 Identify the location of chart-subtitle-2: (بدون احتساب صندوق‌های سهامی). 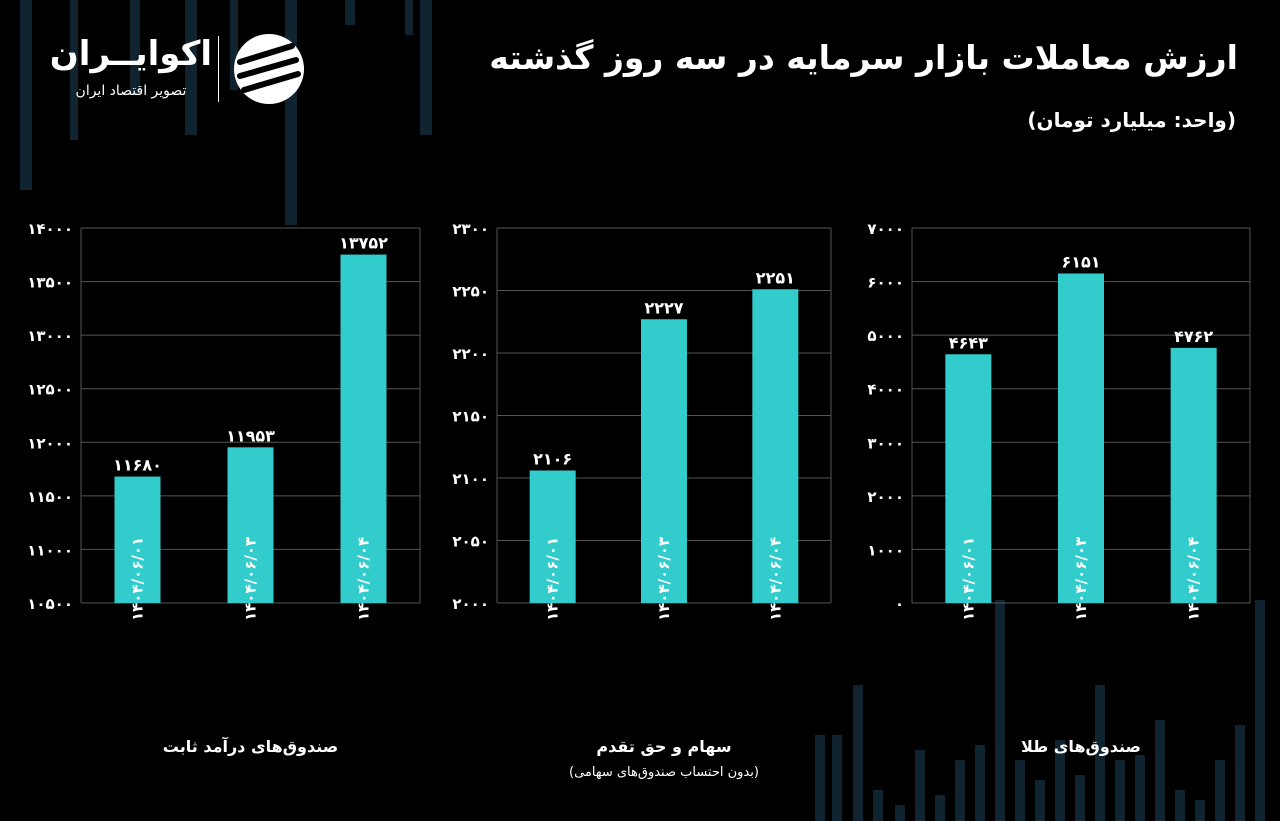
(664, 772).